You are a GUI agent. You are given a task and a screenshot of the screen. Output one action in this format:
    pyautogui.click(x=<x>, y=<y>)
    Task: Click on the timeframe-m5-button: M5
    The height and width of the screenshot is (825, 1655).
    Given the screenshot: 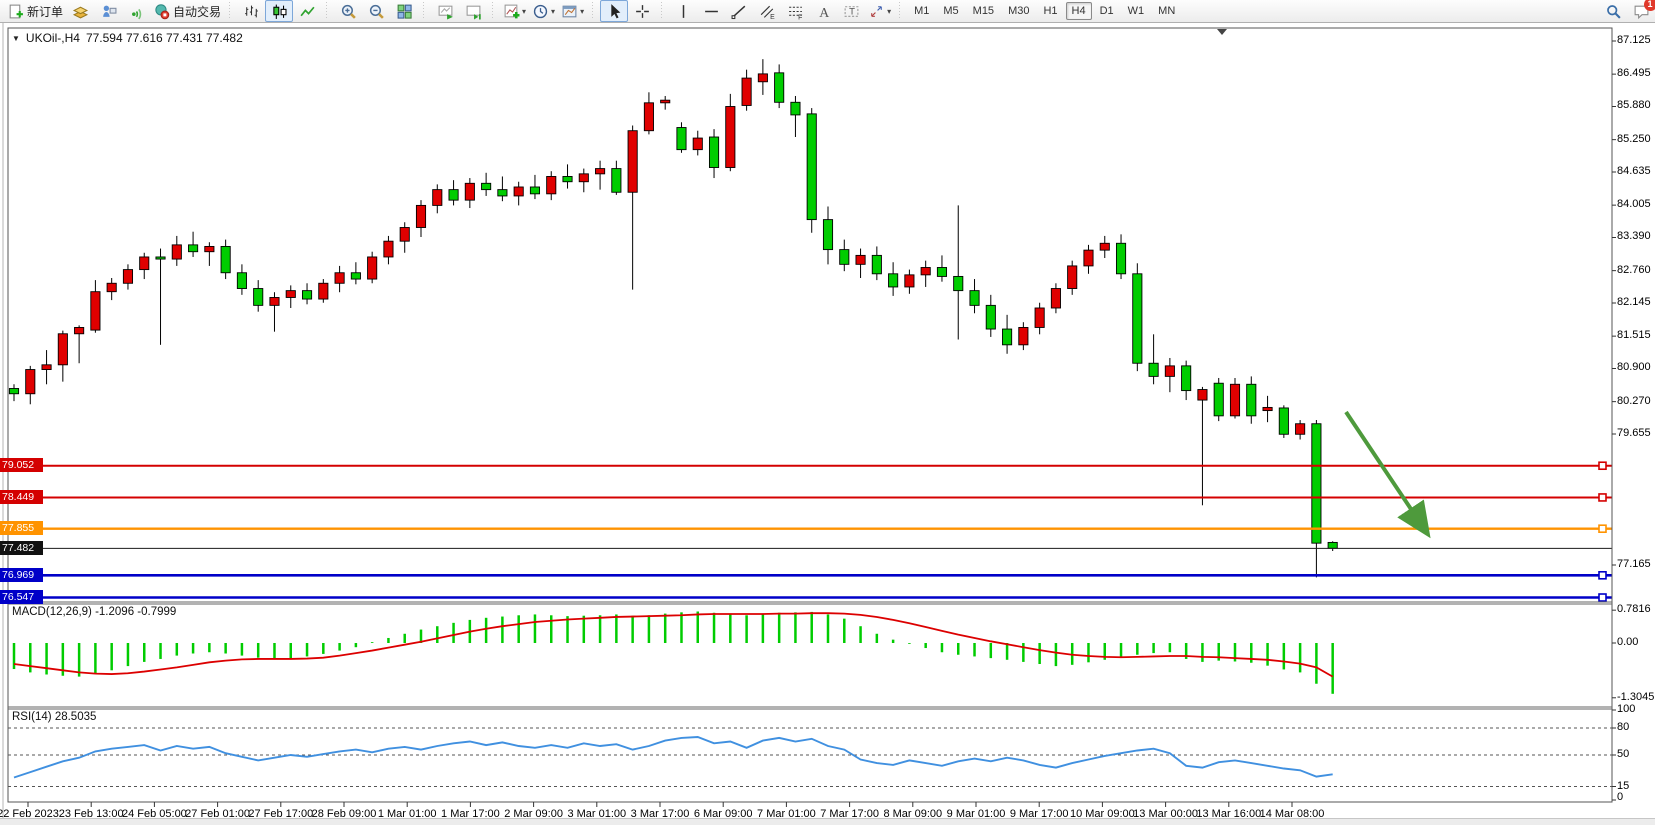 What is the action you would take?
    pyautogui.click(x=951, y=11)
    